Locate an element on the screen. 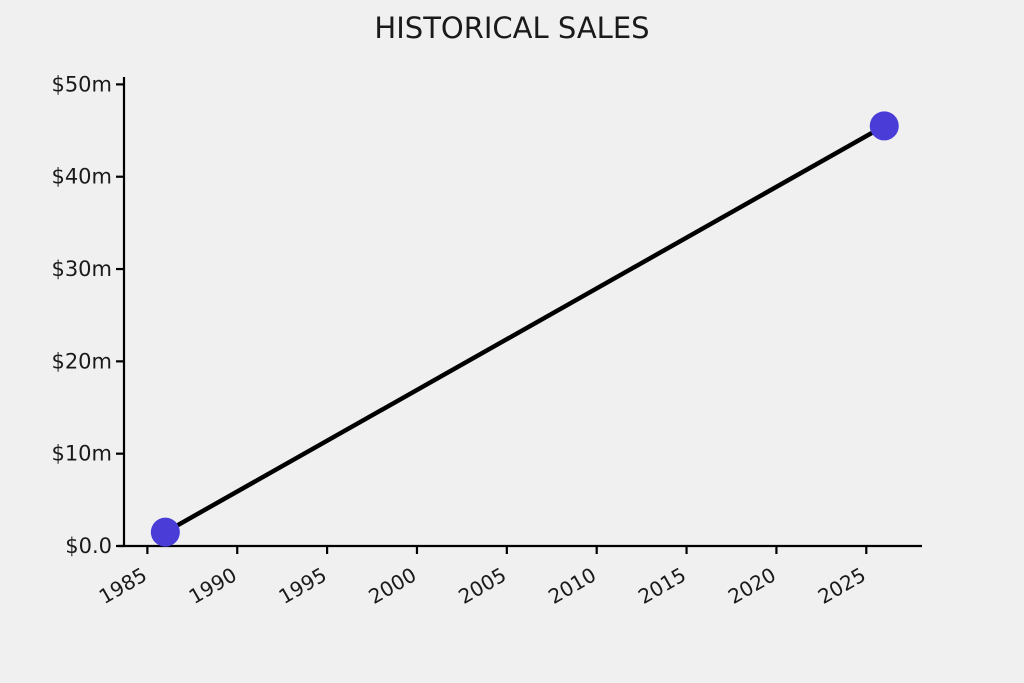 The image size is (1024, 683). y-tick-label: $40m is located at coordinates (81, 177).